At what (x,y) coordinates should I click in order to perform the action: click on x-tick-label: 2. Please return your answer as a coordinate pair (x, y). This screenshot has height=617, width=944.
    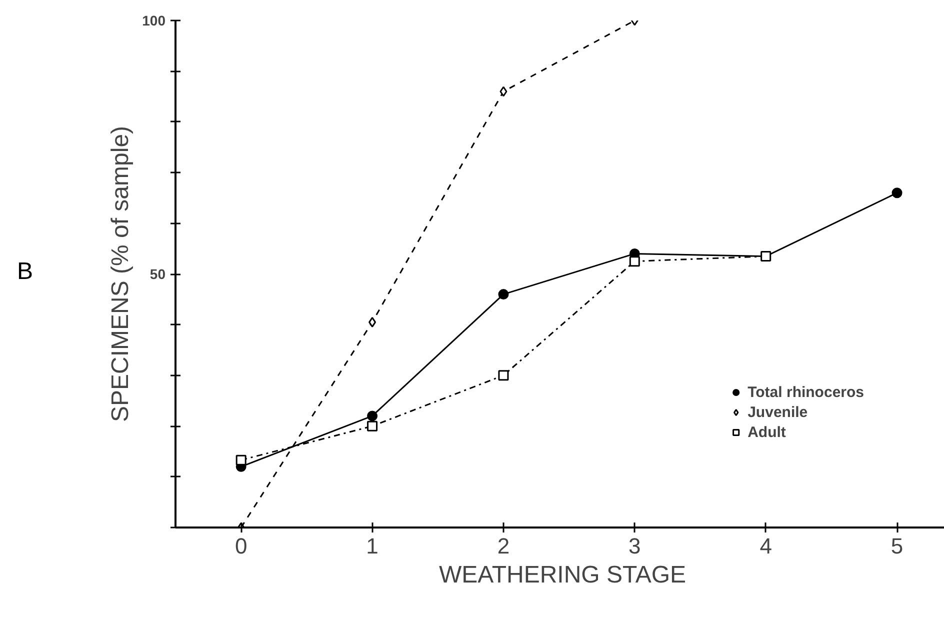
    Looking at the image, I should click on (503, 546).